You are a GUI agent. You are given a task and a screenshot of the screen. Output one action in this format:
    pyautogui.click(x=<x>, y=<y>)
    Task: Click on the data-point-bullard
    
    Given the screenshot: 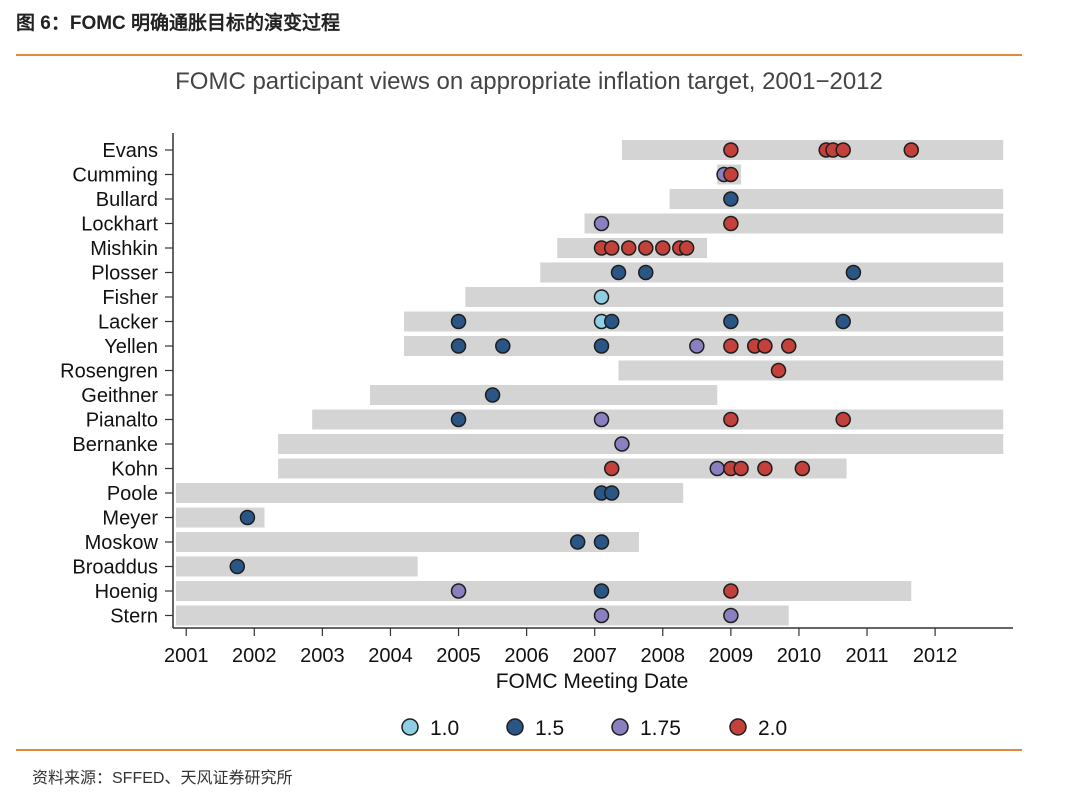 What is the action you would take?
    pyautogui.click(x=731, y=199)
    